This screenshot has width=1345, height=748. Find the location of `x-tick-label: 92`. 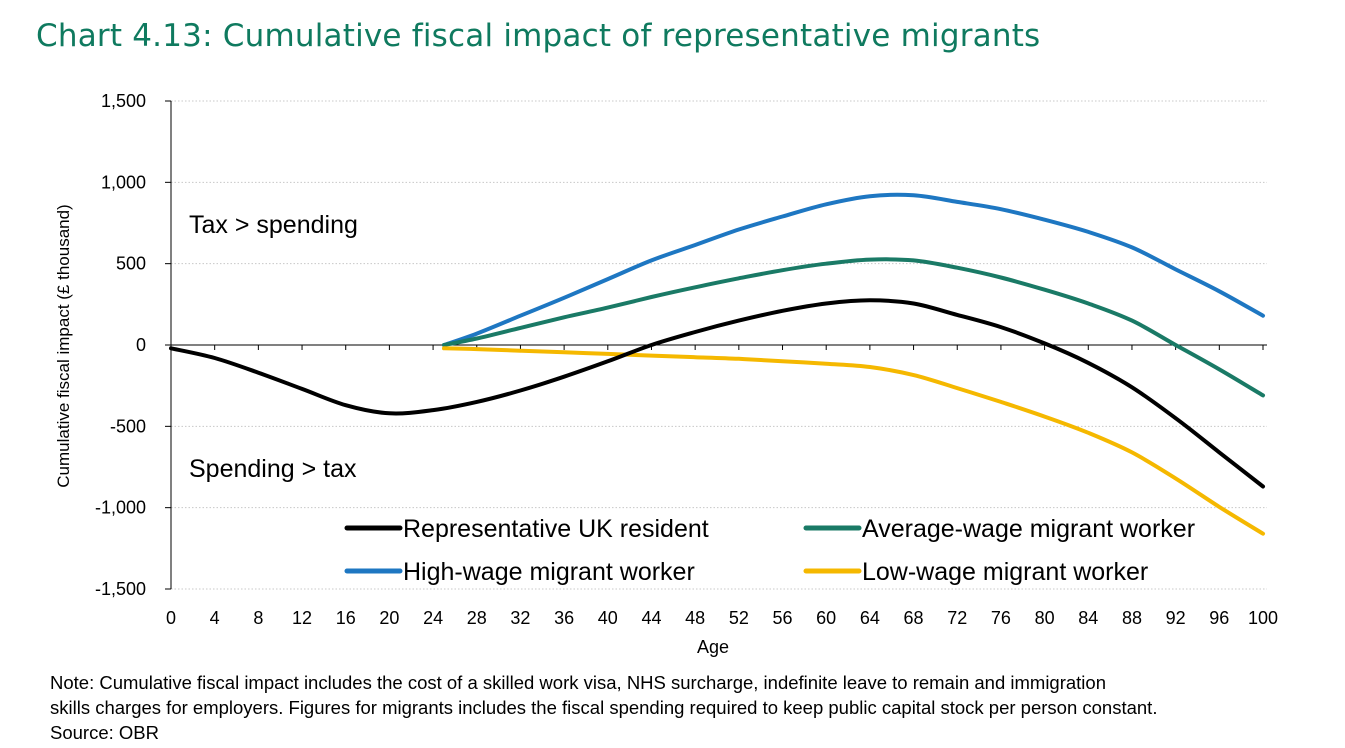

x-tick-label: 92 is located at coordinates (1176, 618).